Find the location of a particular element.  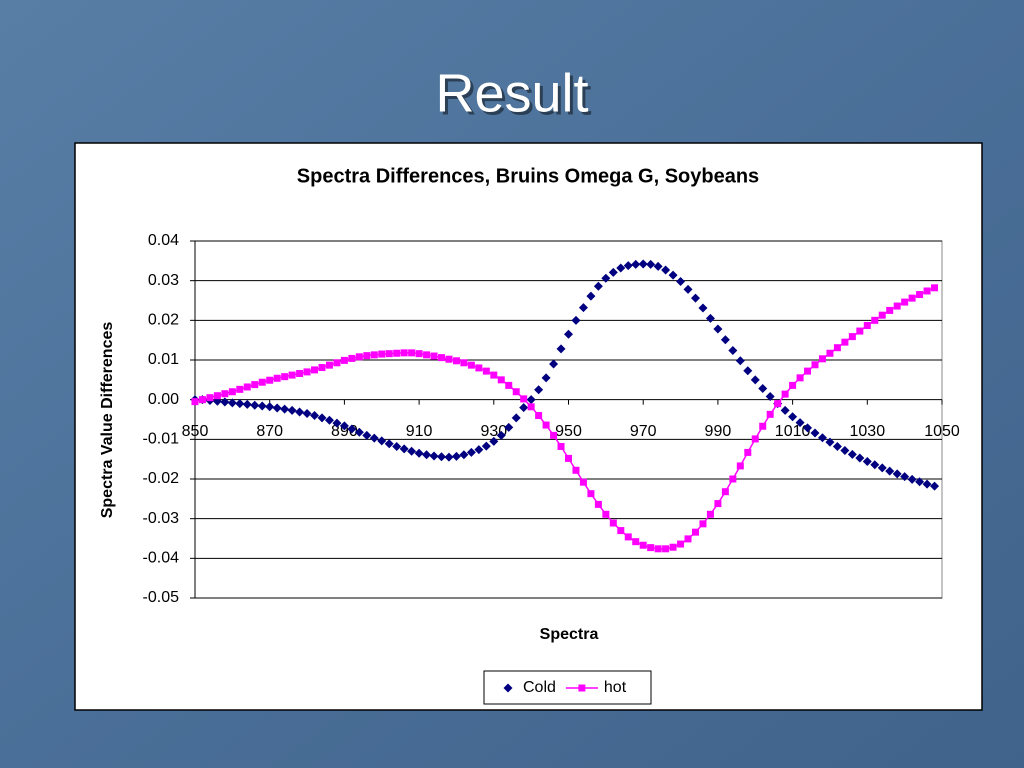

x-tick-label: 1030 is located at coordinates (868, 431).